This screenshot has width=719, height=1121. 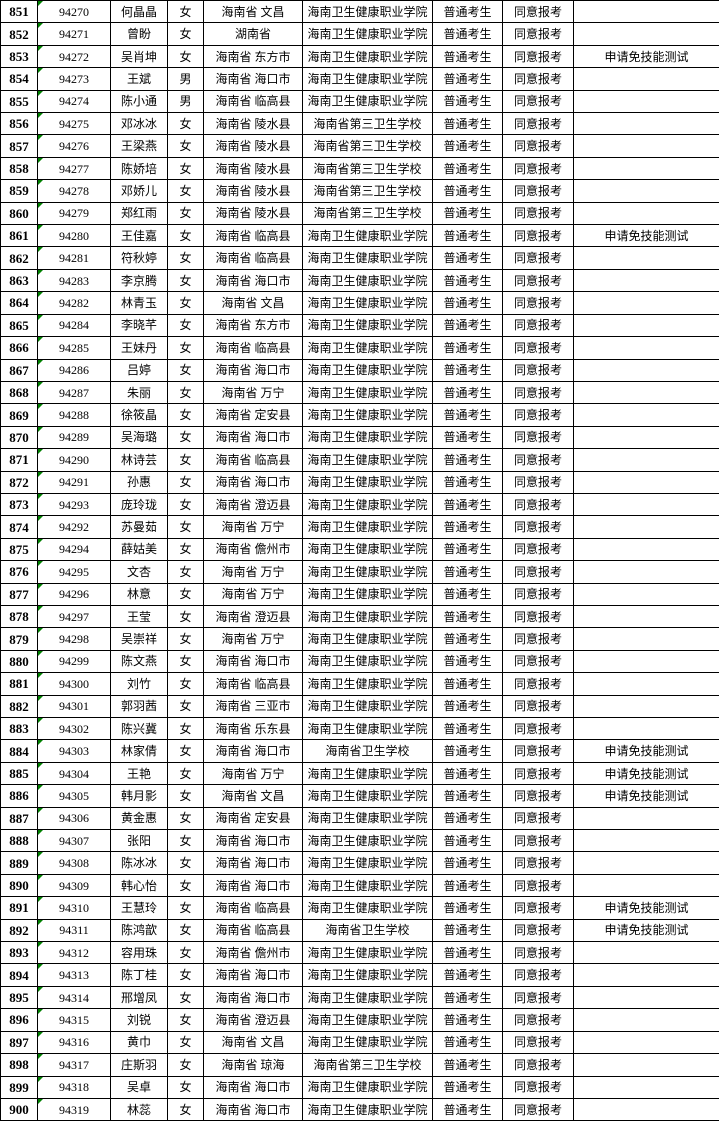 What do you see at coordinates (139, 572) in the screenshot?
I see `name-cell: 文杏` at bounding box center [139, 572].